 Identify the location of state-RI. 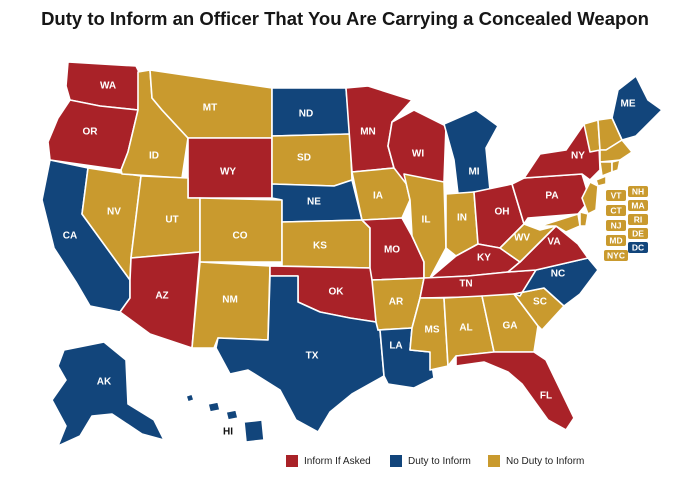
(616, 166).